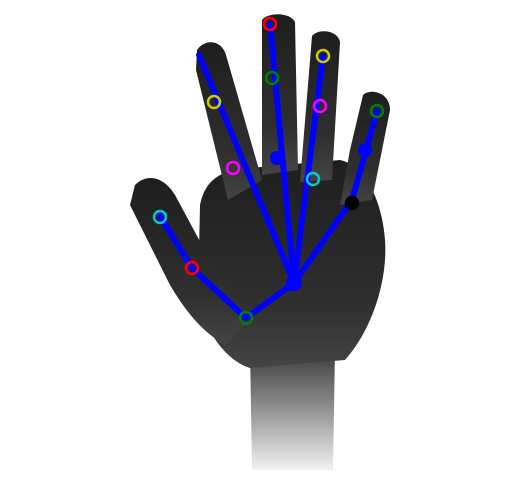 This screenshot has width=511, height=499. I want to click on palm-center-joint, so click(294, 283).